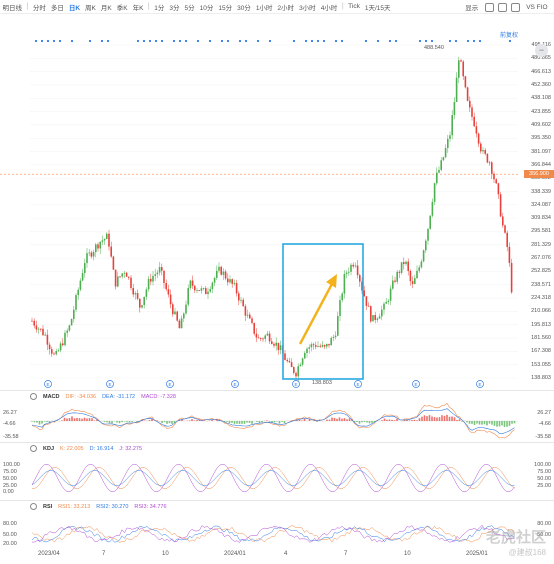 The width and height of the screenshot is (554, 564). What do you see at coordinates (541, 258) in the screenshot?
I see `price-tick: 267.076` at bounding box center [541, 258].